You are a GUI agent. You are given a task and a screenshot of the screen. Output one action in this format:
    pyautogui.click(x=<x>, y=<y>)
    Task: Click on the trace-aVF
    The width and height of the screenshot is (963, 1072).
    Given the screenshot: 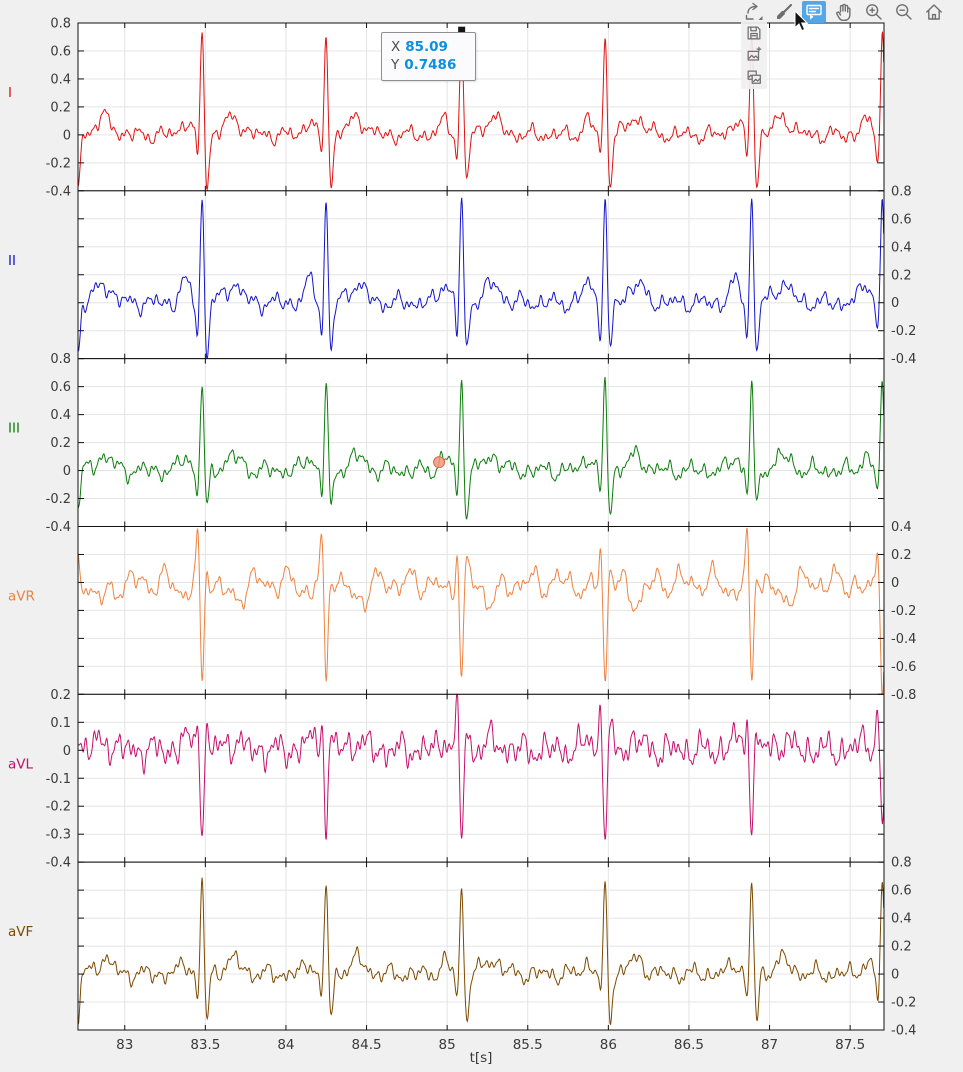 What is the action you would take?
    pyautogui.click(x=481, y=951)
    